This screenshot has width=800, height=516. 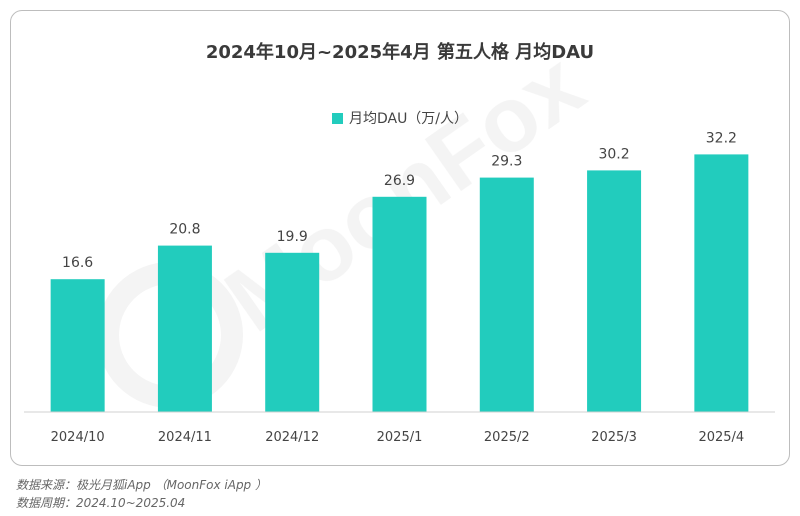 I want to click on x-tick-label: 2025/2, so click(x=507, y=437).